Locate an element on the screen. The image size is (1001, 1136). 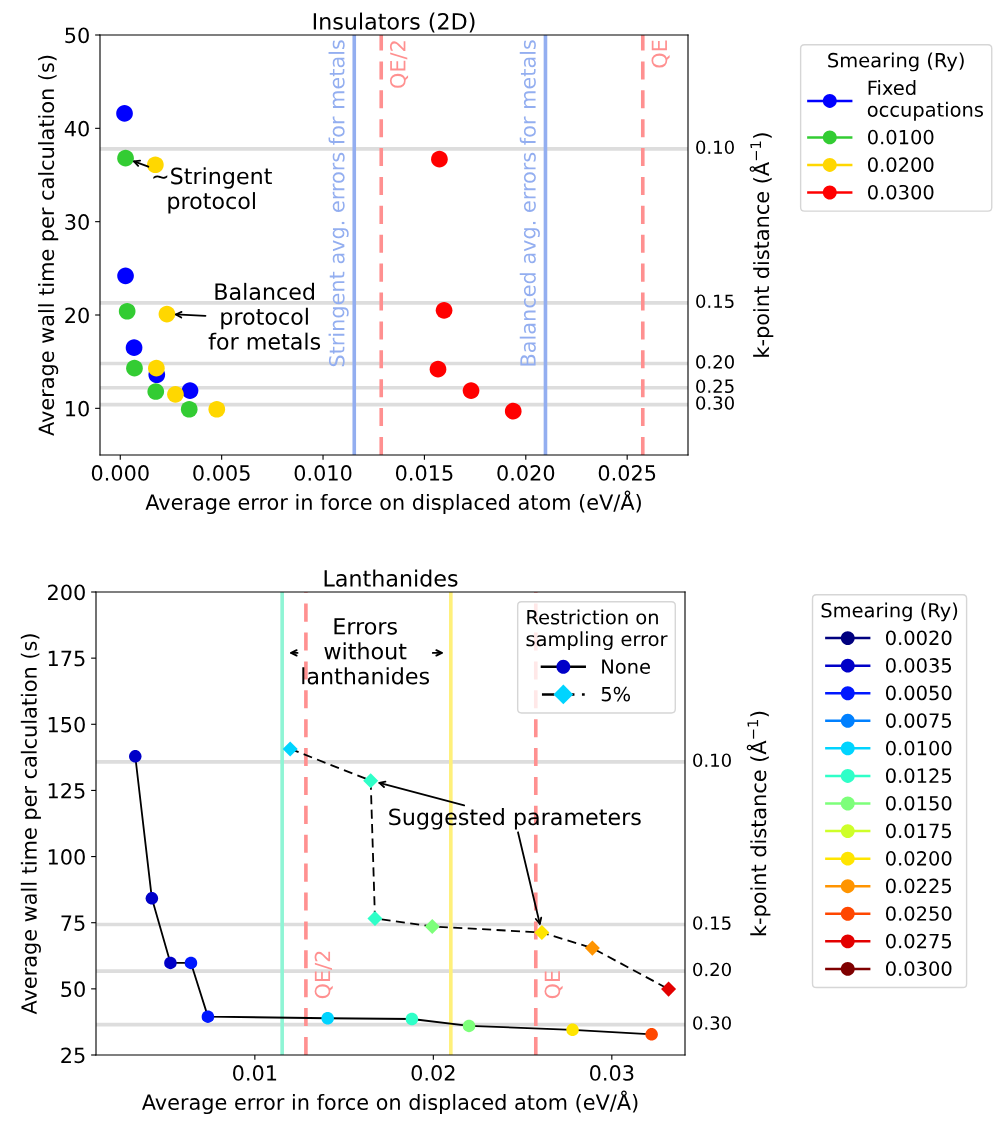
text: 0.15 is located at coordinates (715, 301).